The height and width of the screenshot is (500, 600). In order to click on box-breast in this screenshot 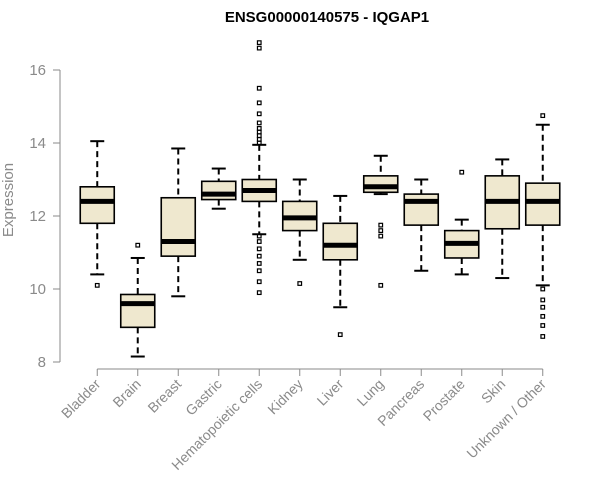, I will do `click(178, 222)`.